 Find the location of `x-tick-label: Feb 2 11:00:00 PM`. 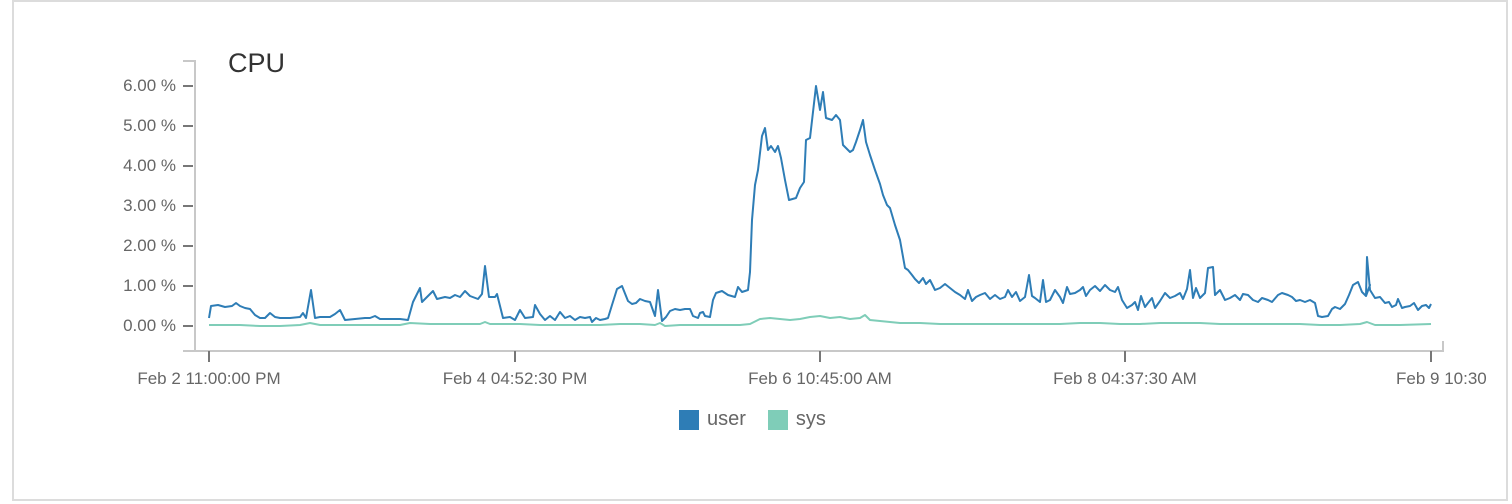

x-tick-label: Feb 2 11:00:00 PM is located at coordinates (209, 378).